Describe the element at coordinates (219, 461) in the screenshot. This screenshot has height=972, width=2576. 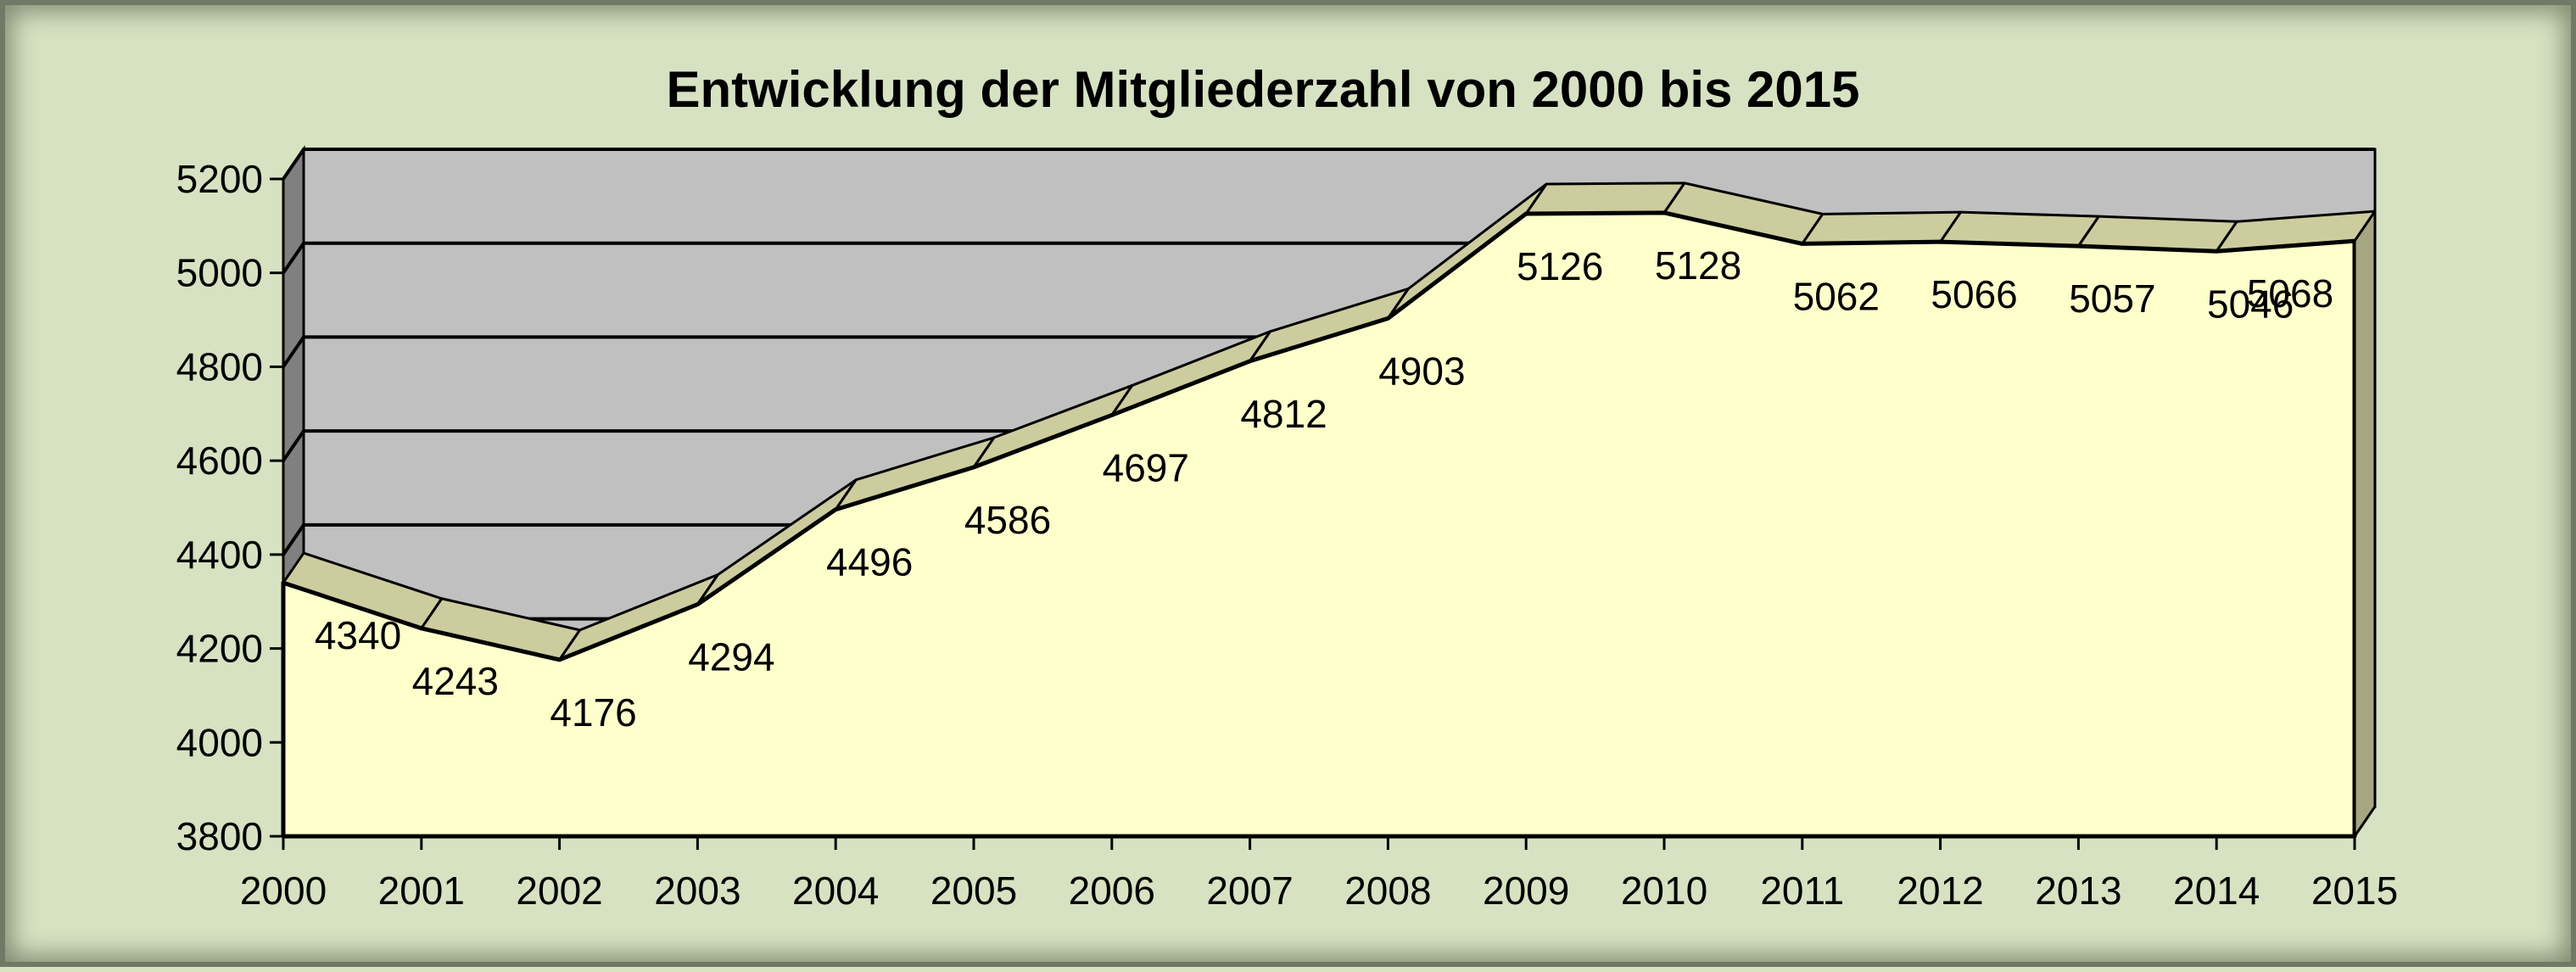
I see `y-tick-label: 4600` at that location.